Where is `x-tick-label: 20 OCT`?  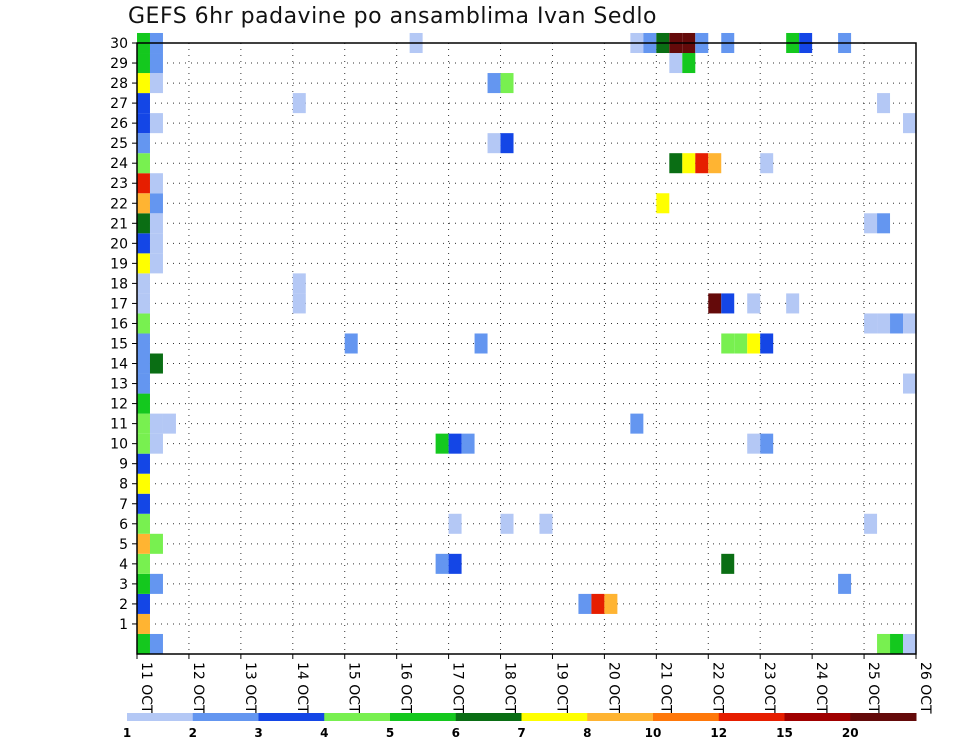
x-tick-label: 20 OCT is located at coordinates (613, 688).